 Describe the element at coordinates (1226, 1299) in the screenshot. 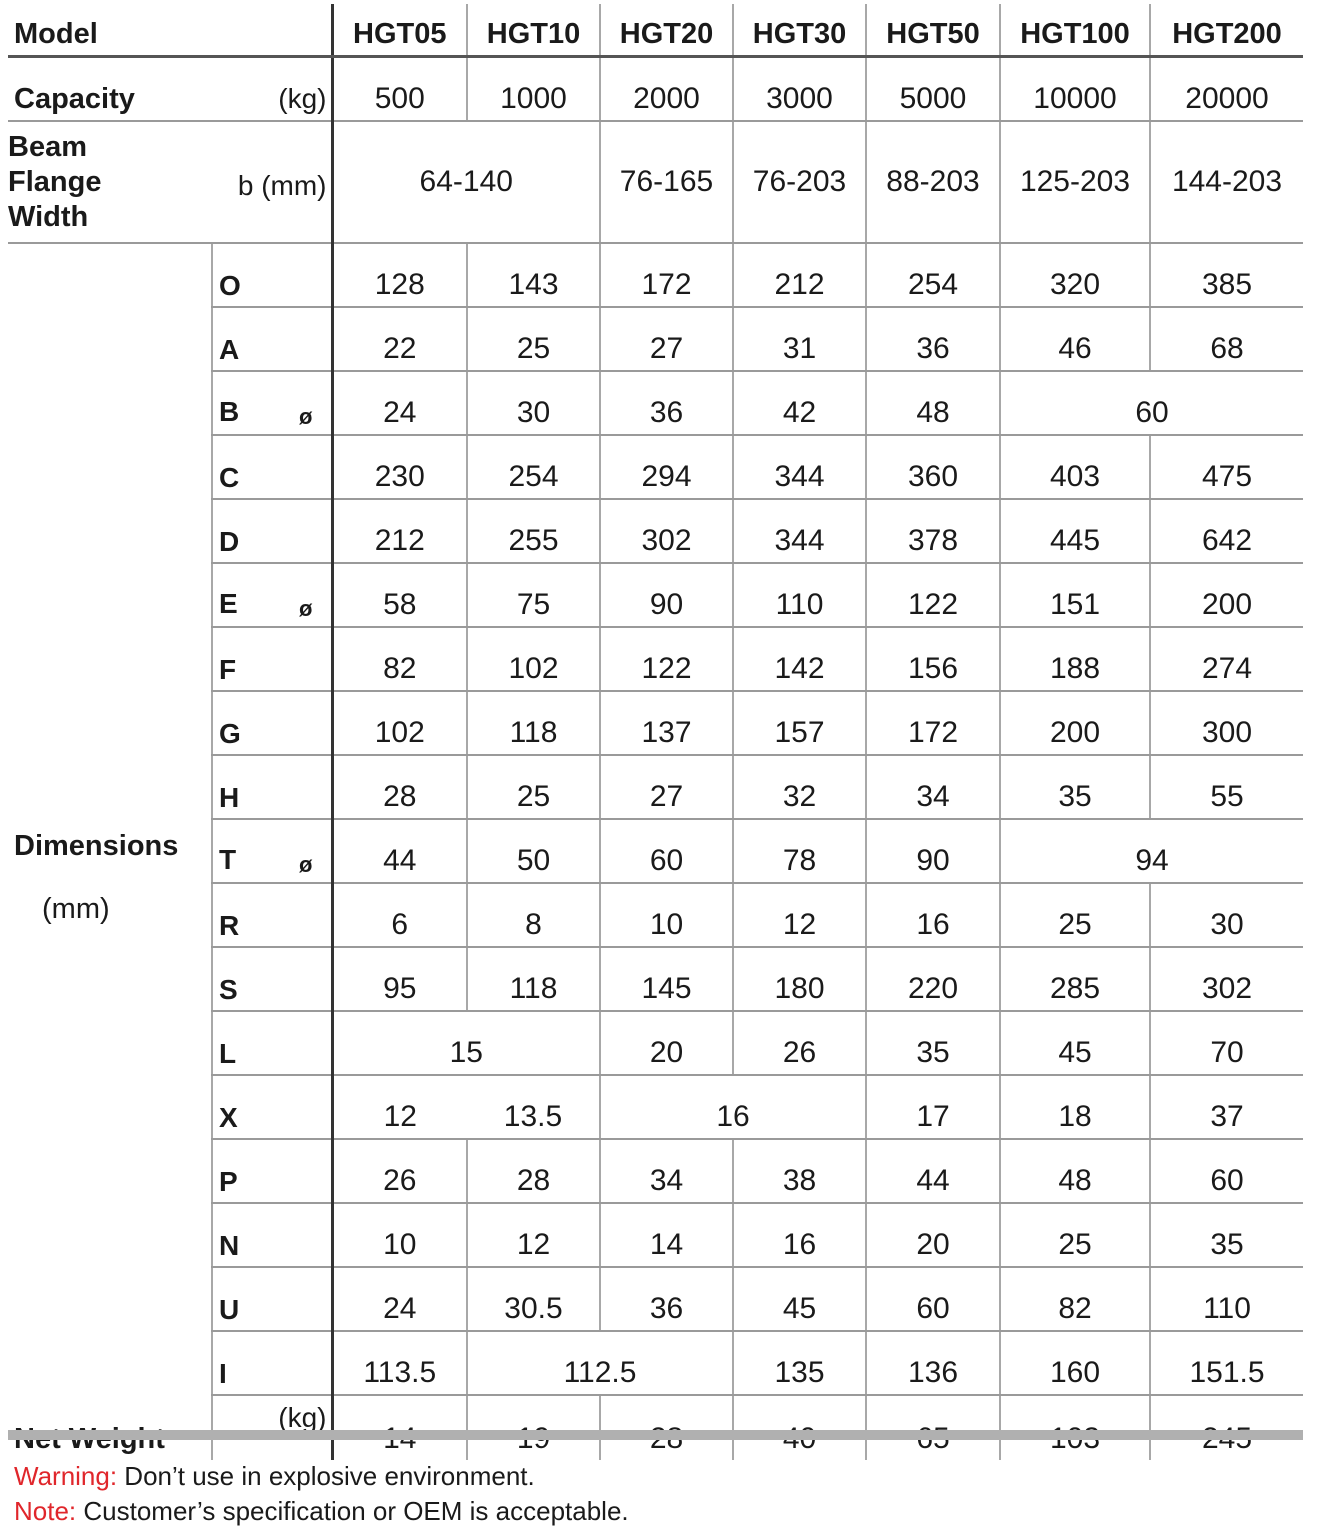

I see `table-cell: 110` at that location.